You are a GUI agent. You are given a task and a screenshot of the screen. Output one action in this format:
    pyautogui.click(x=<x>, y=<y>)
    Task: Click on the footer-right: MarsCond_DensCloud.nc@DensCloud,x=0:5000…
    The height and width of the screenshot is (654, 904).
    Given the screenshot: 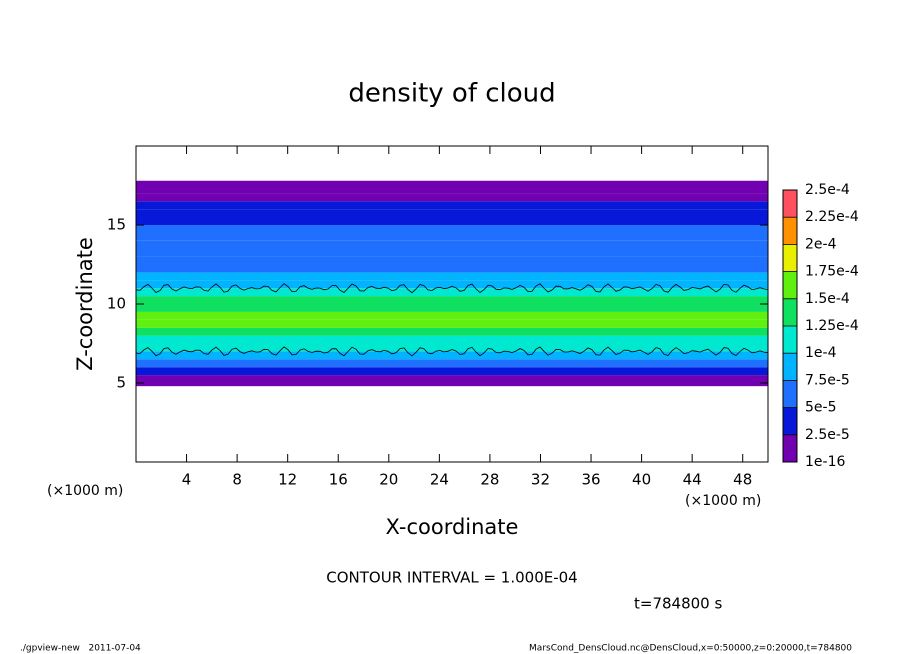 What is the action you would take?
    pyautogui.click(x=690, y=649)
    